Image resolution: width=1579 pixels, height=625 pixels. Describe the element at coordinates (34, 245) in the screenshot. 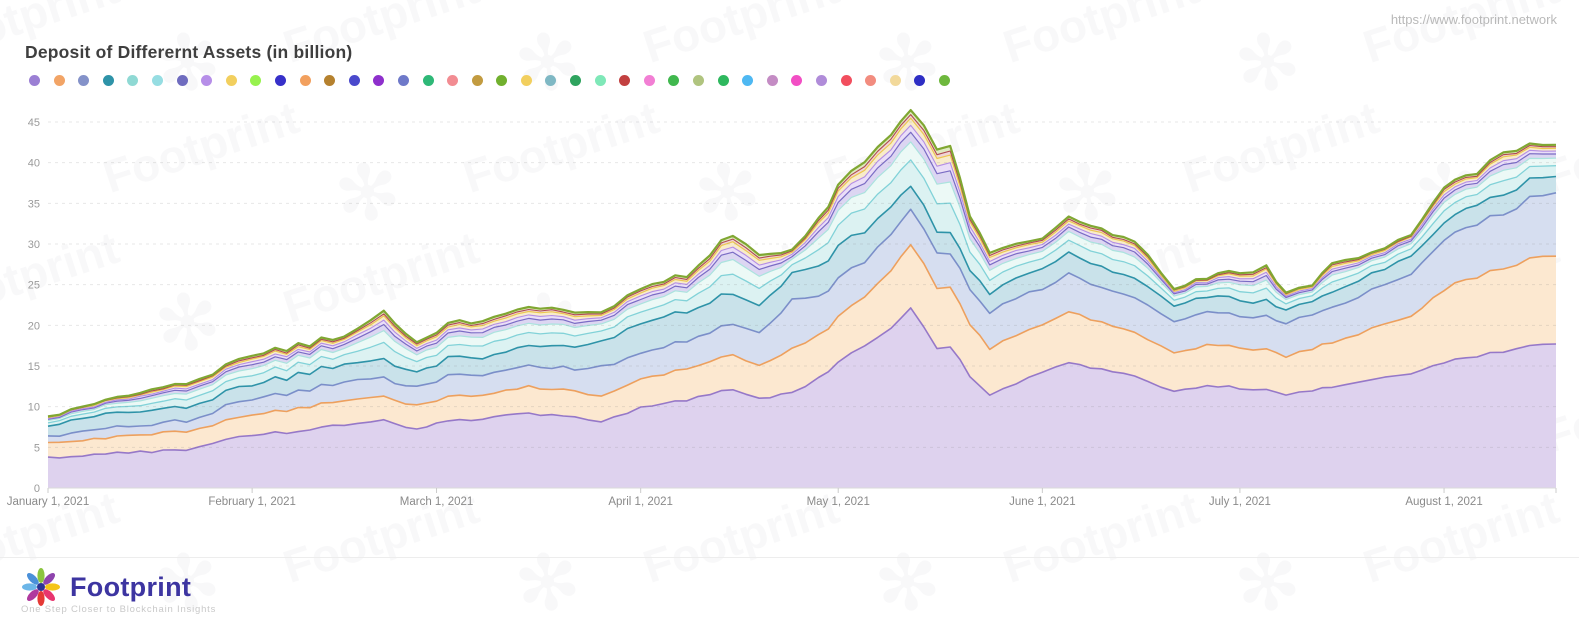

I see `y-axis-tick-label: 30` at that location.